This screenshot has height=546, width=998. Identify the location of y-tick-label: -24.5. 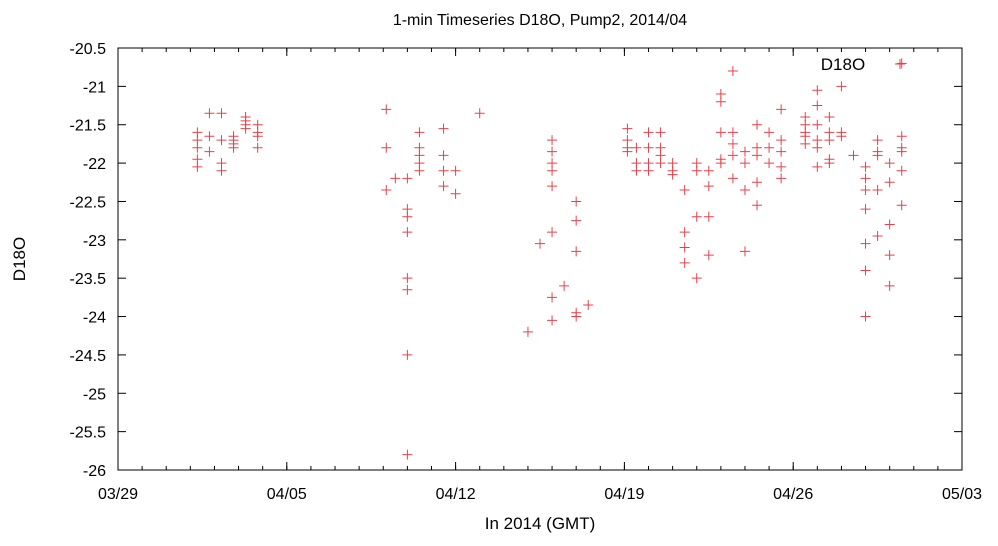
(88, 356).